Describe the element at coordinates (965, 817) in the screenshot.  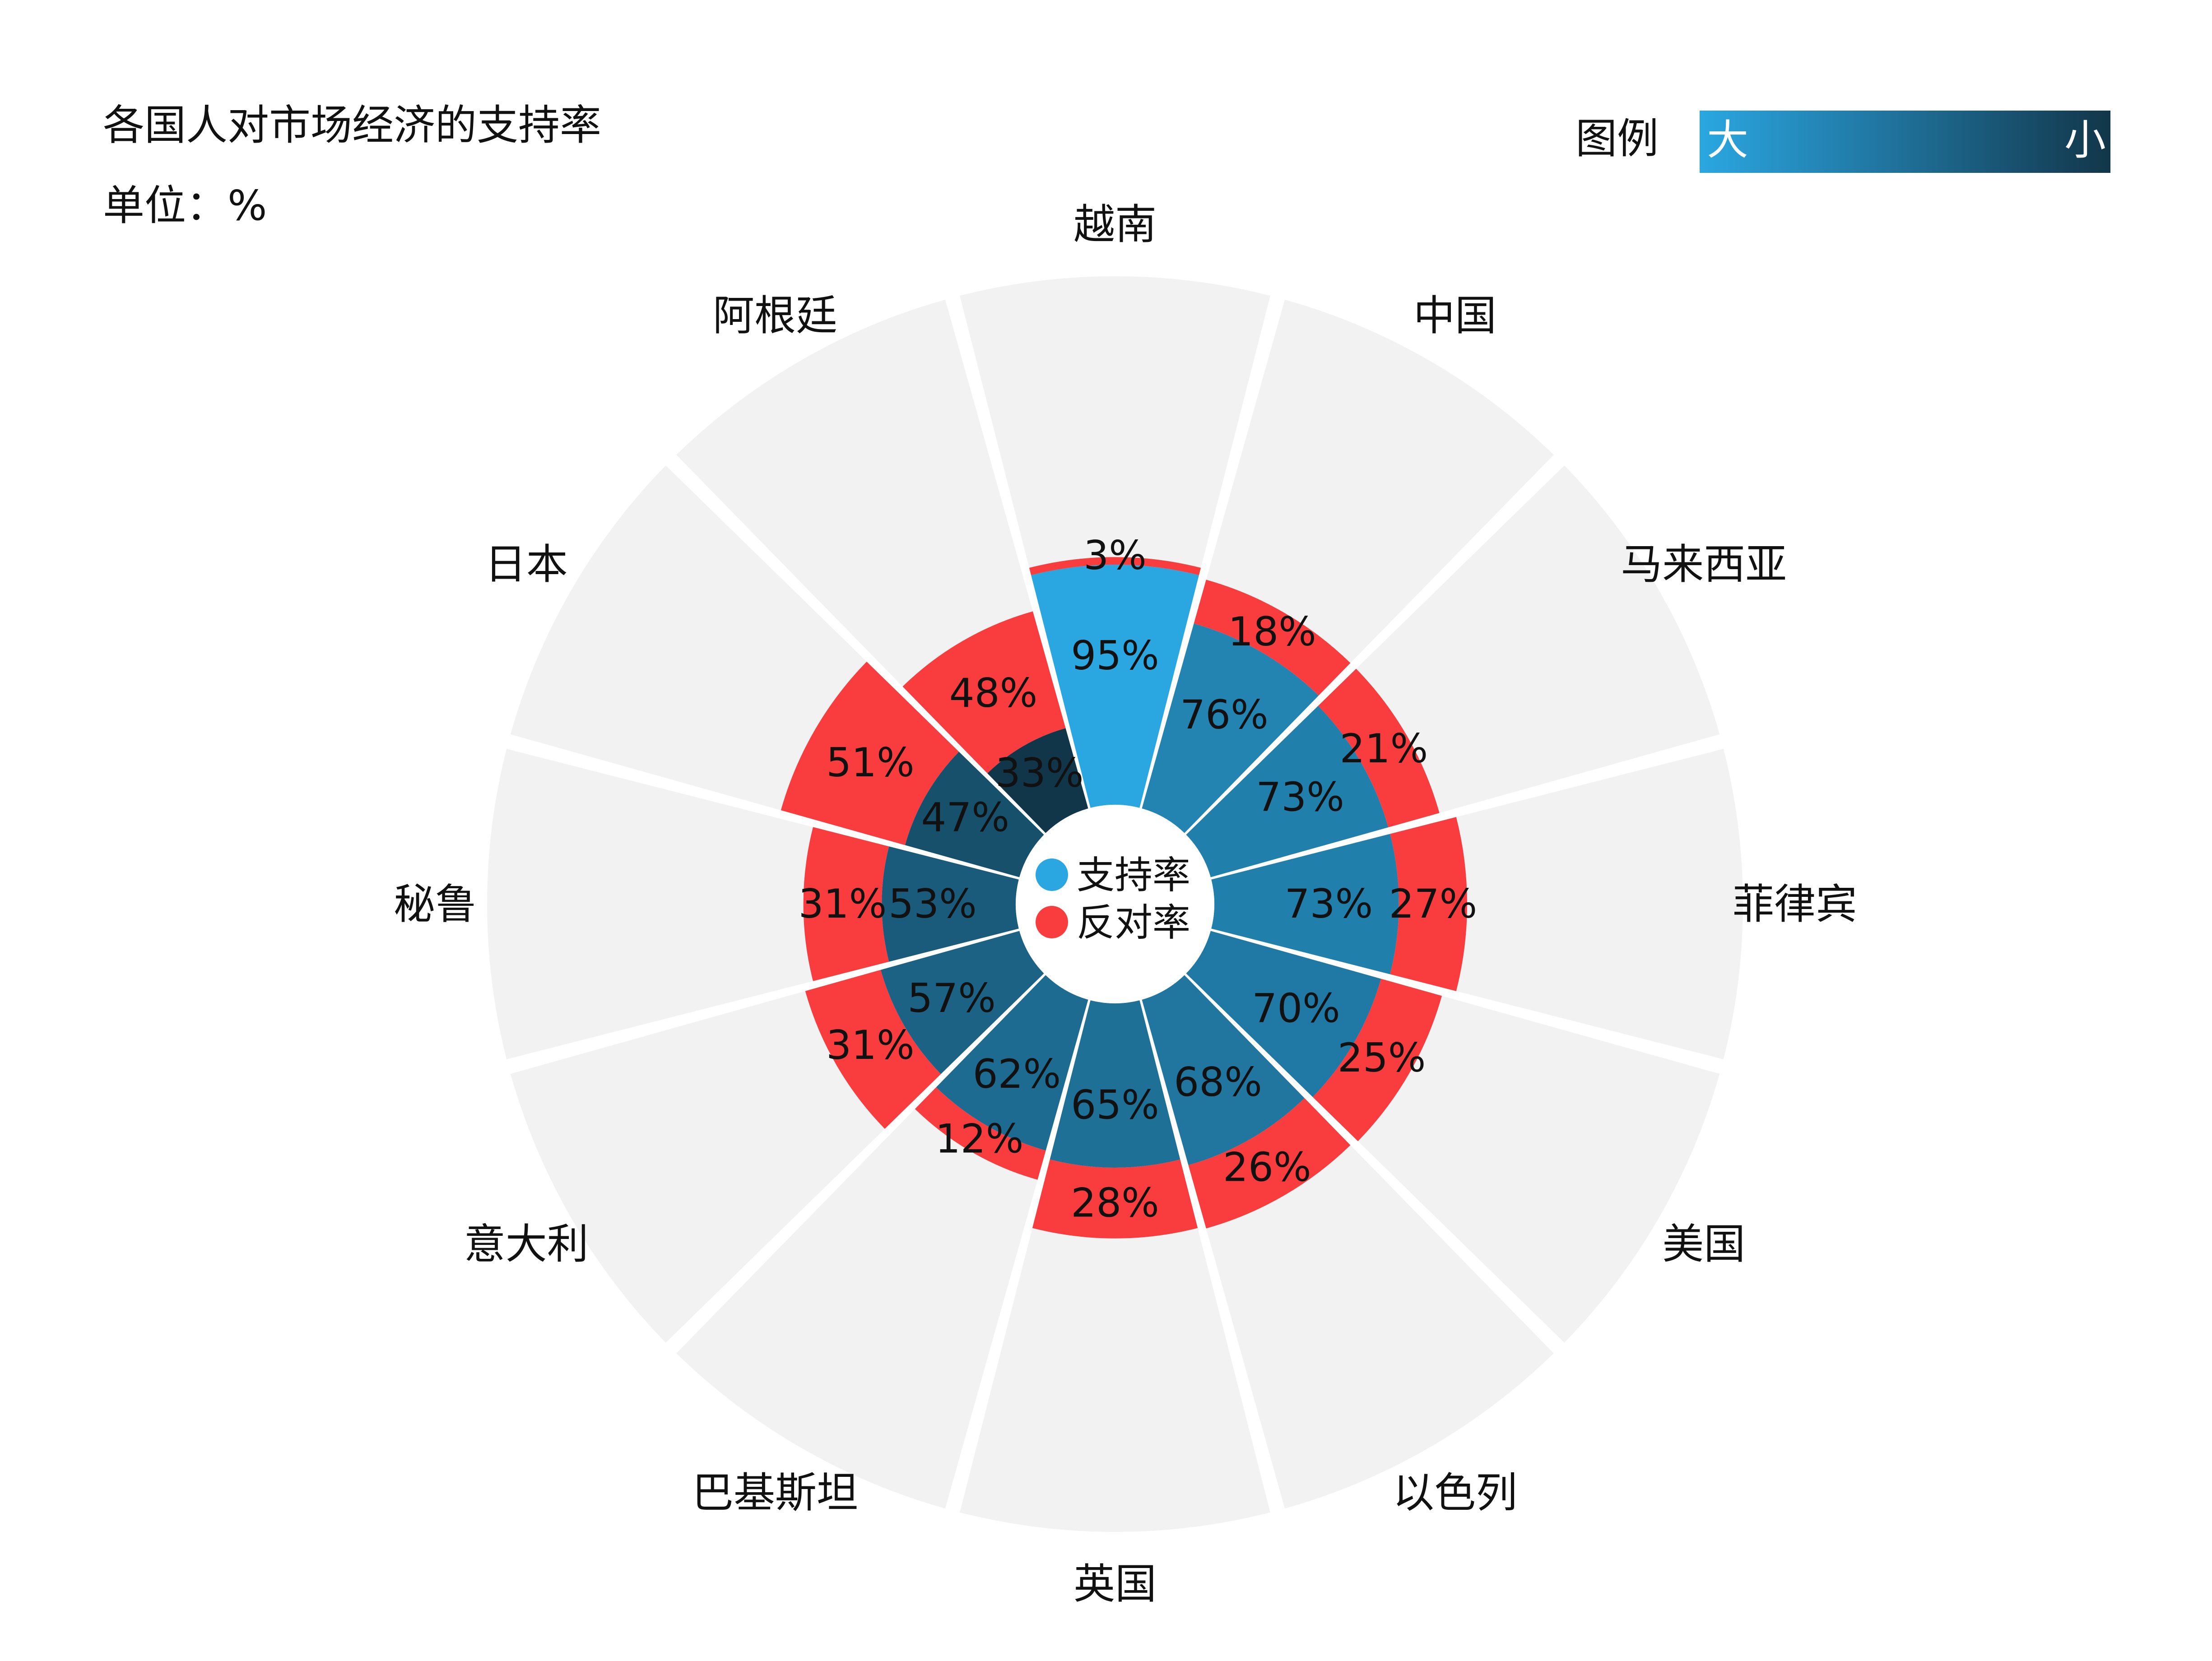
I see `support-value-label: 47%` at that location.